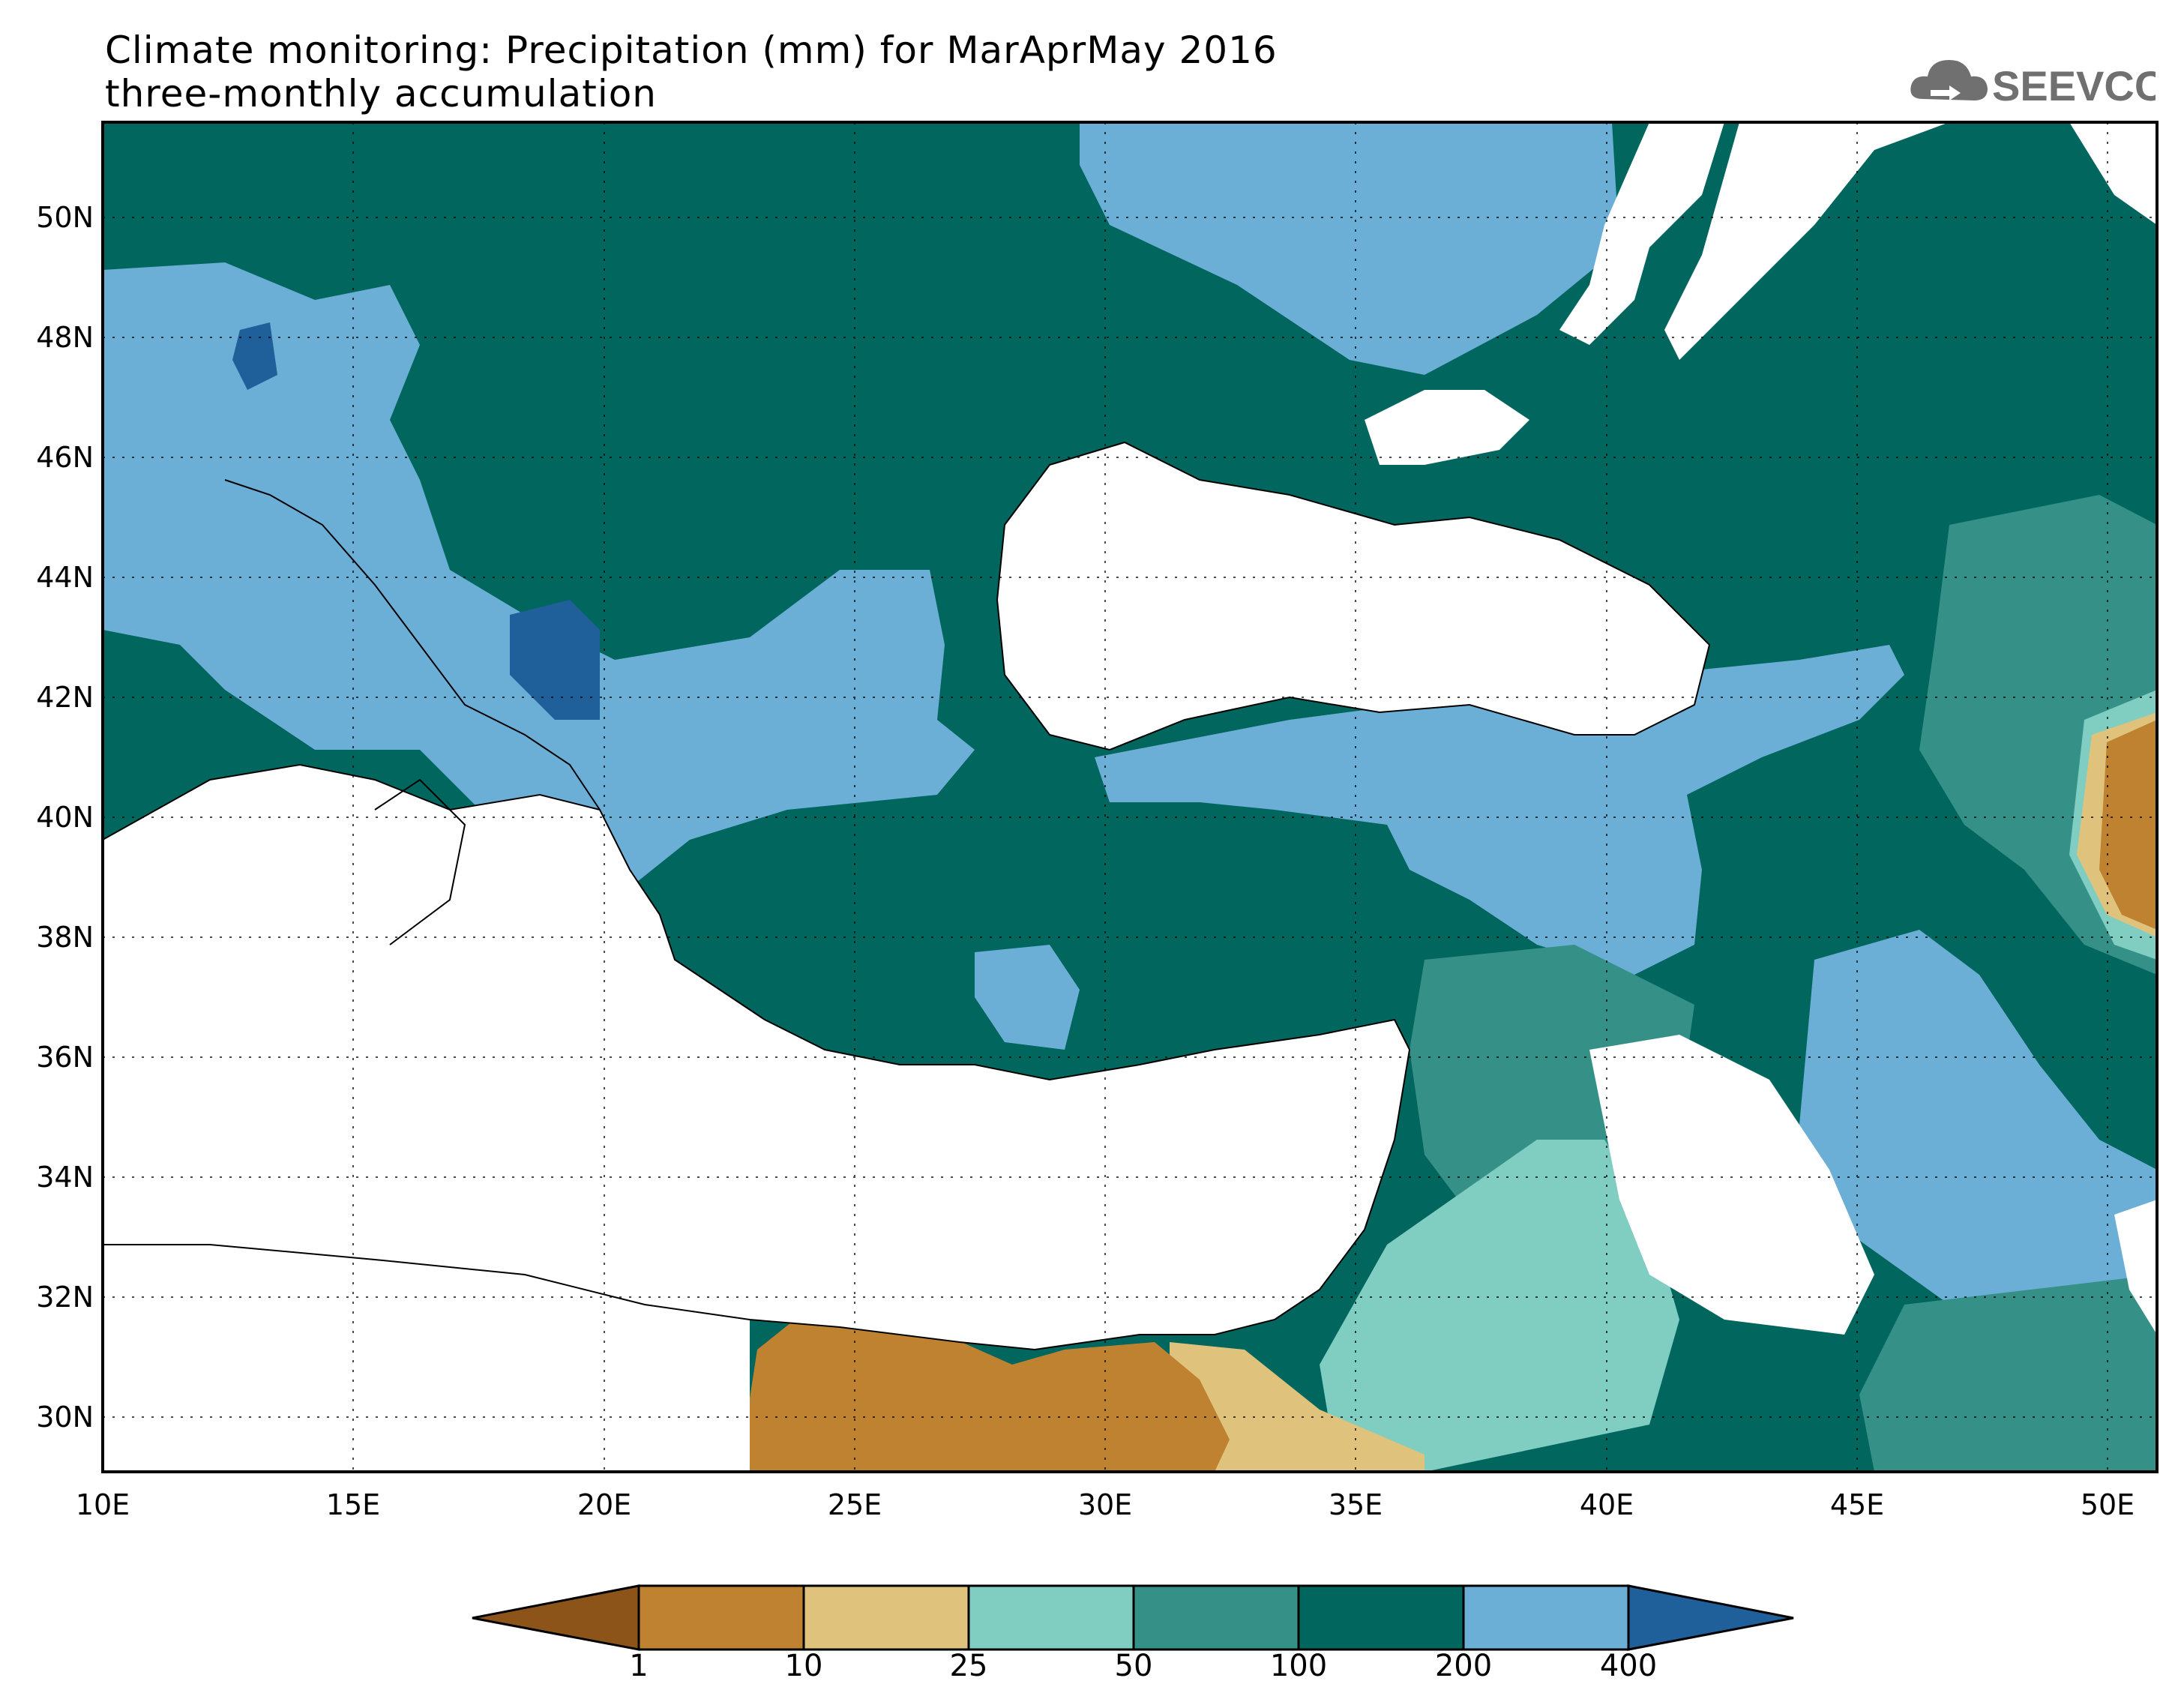 Image resolution: width=2184 pixels, height=1687 pixels. What do you see at coordinates (604, 1504) in the screenshot?
I see `x-tick-label: 20E` at bounding box center [604, 1504].